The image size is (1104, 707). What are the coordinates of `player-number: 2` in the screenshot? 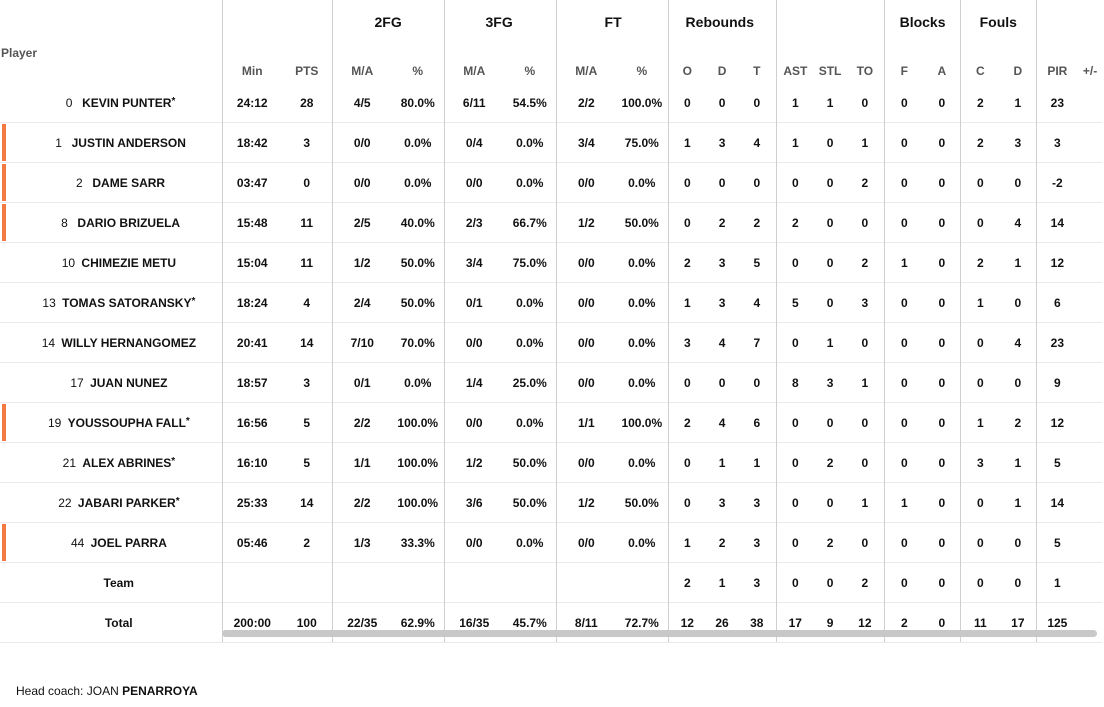 It's located at (79, 182).